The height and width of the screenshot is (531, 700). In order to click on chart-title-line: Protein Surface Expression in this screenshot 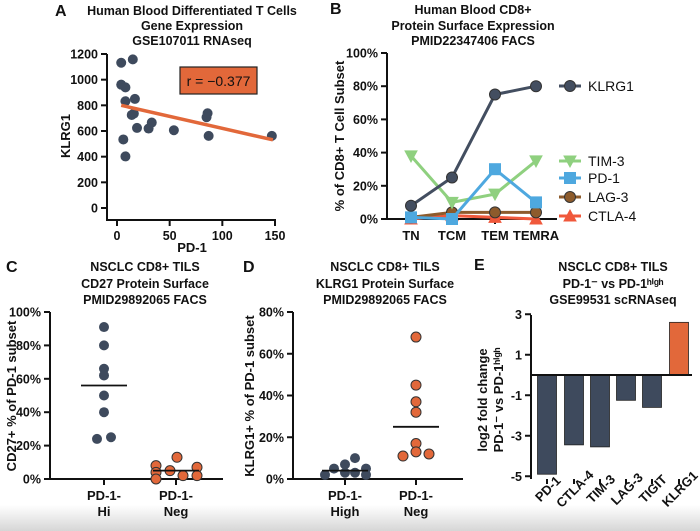, I will do `click(472, 26)`.